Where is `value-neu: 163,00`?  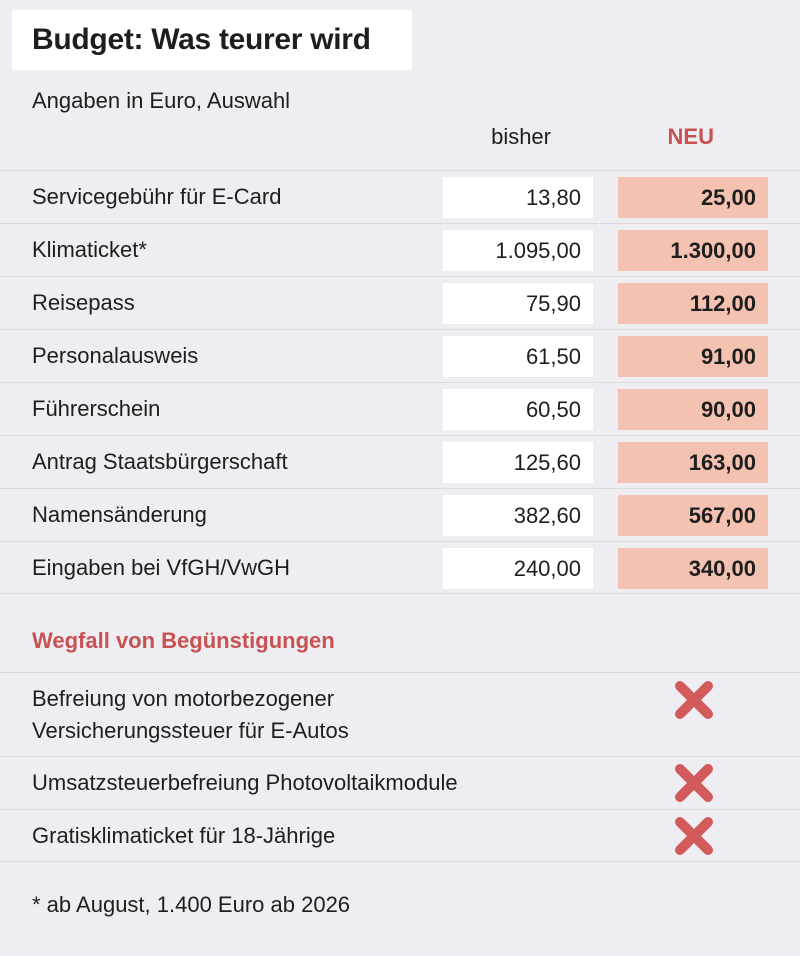 value-neu: 163,00 is located at coordinates (693, 462).